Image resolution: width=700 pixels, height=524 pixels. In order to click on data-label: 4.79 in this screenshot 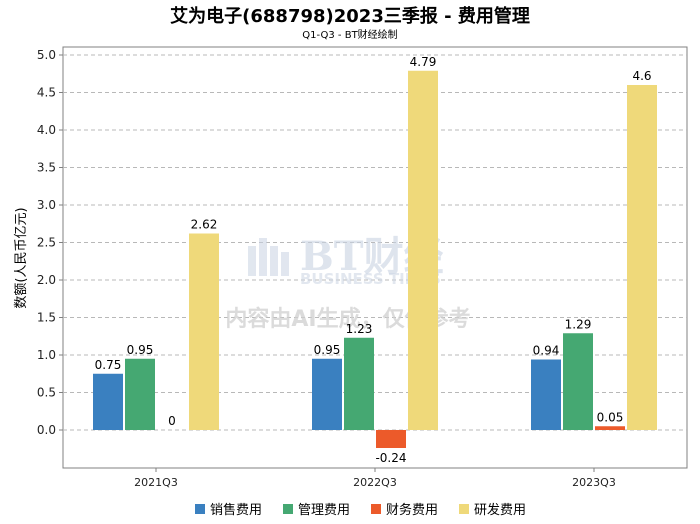, I will do `click(423, 62)`.